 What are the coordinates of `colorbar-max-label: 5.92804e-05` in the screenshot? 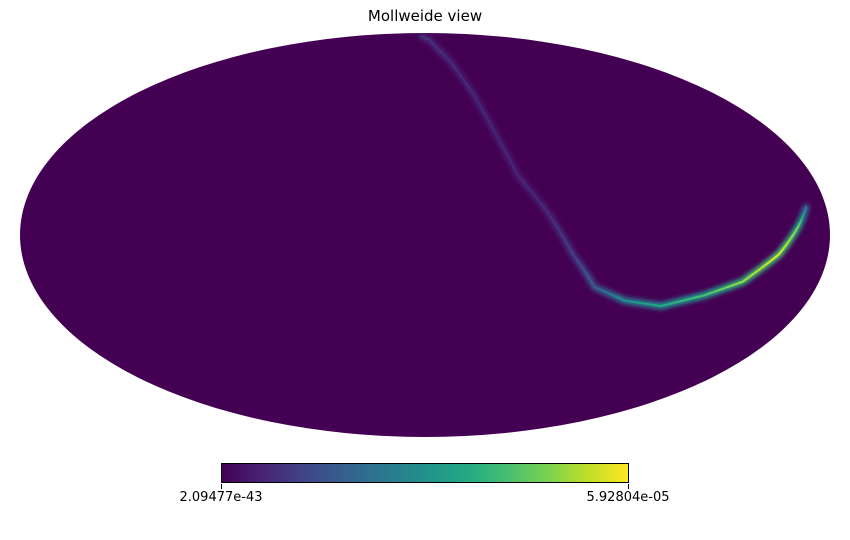 It's located at (628, 497).